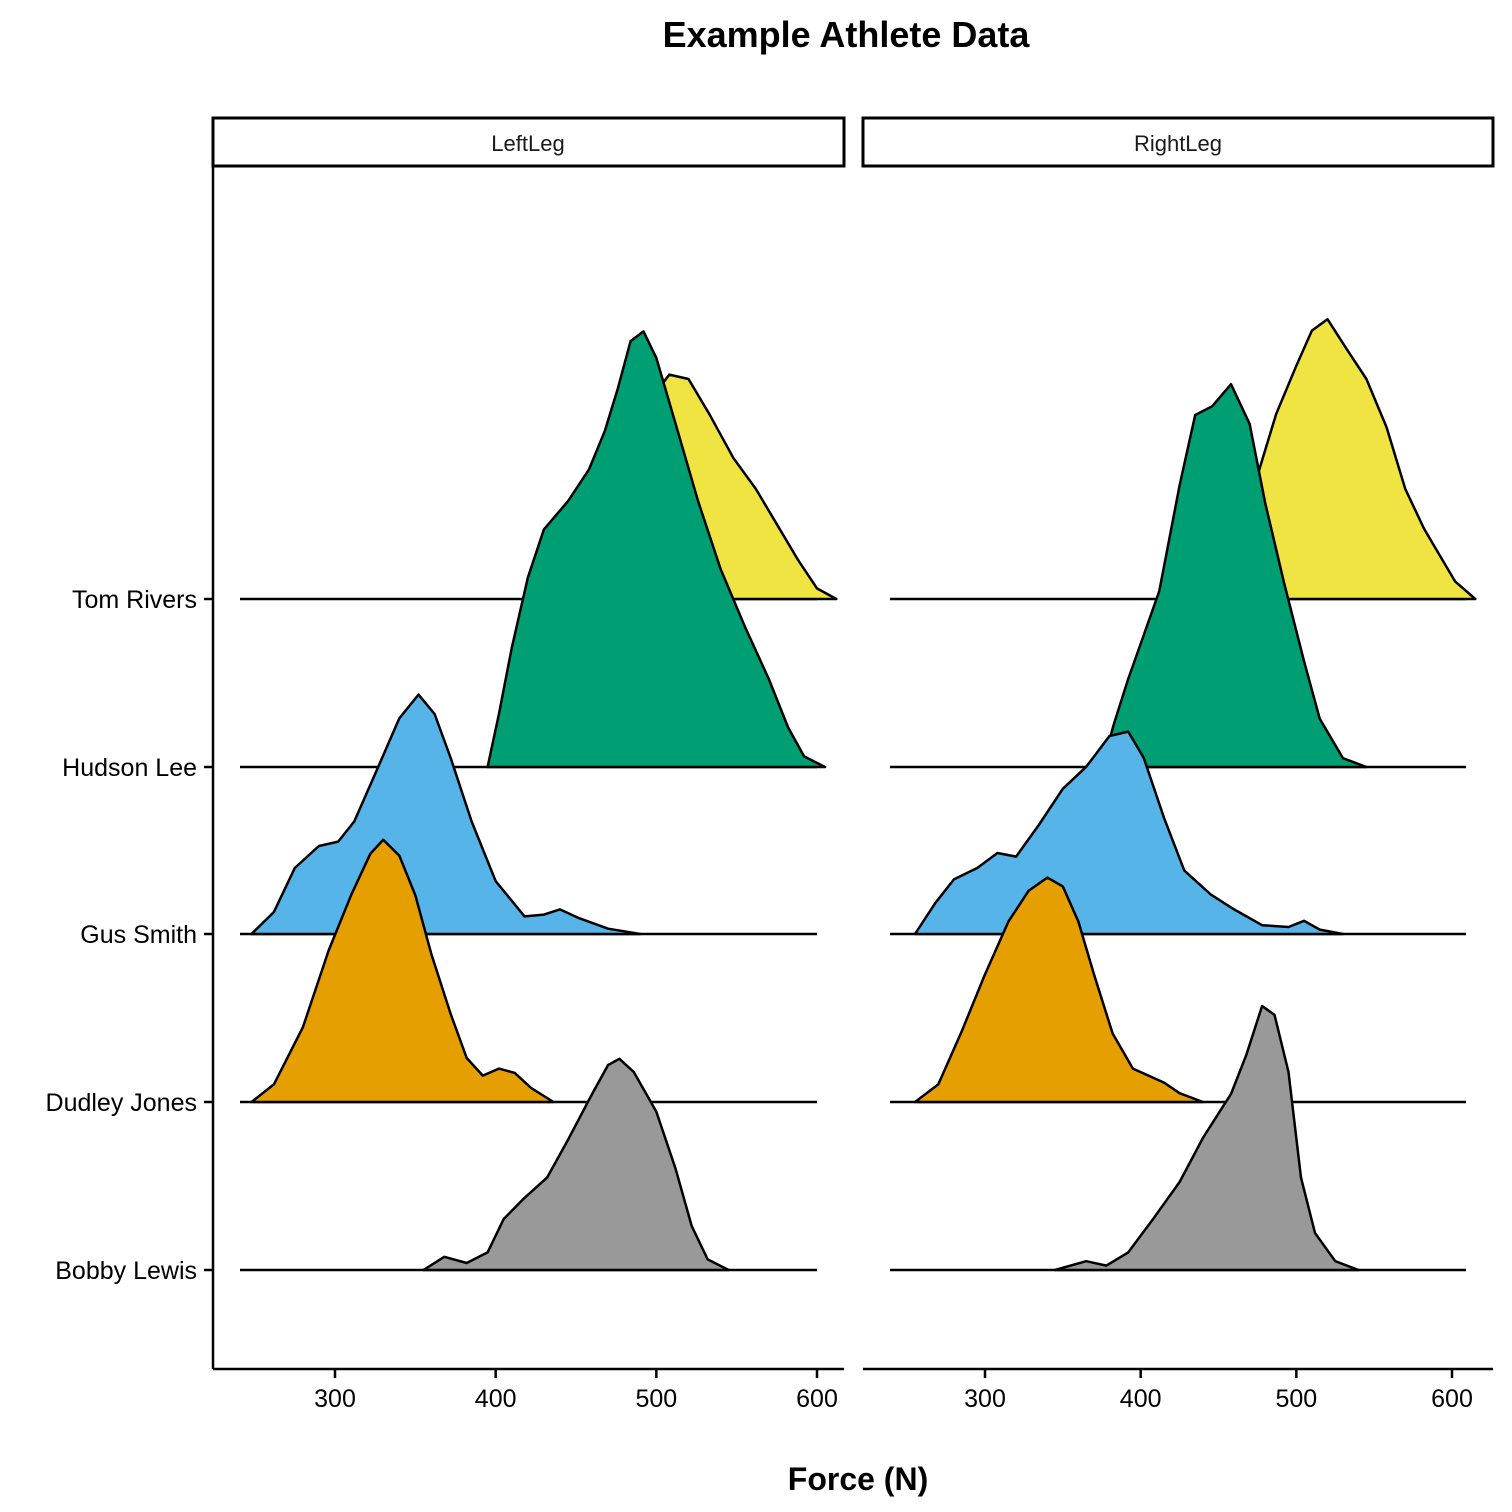  What do you see at coordinates (138, 935) in the screenshot?
I see `y-tick-label-gus-smith: Gus Smith` at bounding box center [138, 935].